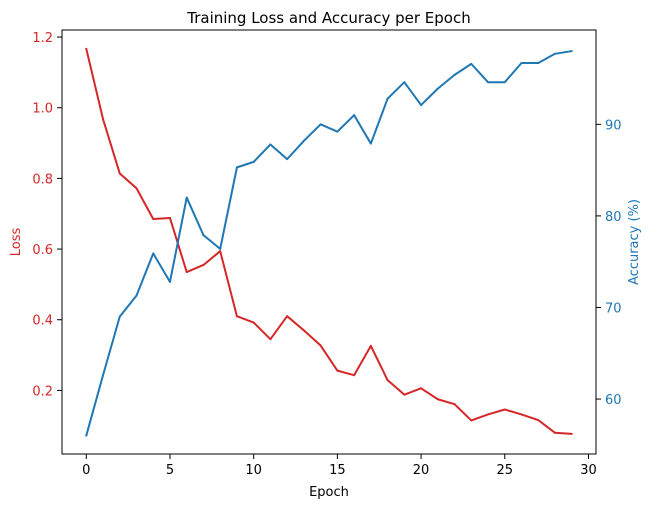 Image resolution: width=652 pixels, height=505 pixels. Describe the element at coordinates (329, 492) in the screenshot. I see `x-axis-title: Epoch` at that location.